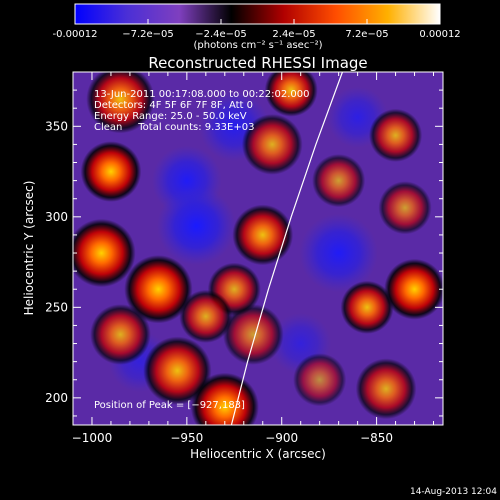 This screenshot has width=500, height=500. Describe the element at coordinates (170, 116) in the screenshot. I see `annotation-energy: Energy Range: 25.0 - 50.0 keV` at that location.